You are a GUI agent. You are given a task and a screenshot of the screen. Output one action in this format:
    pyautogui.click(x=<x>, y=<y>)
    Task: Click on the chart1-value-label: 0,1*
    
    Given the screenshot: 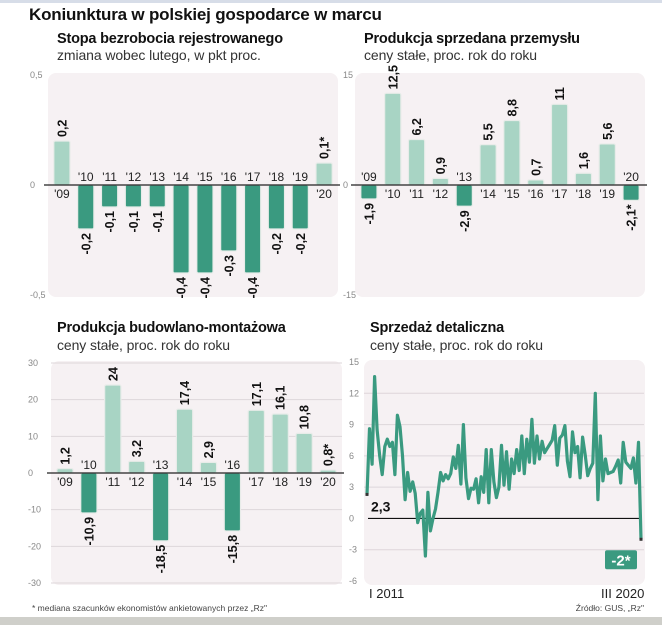 What is the action you would take?
    pyautogui.click(x=325, y=148)
    